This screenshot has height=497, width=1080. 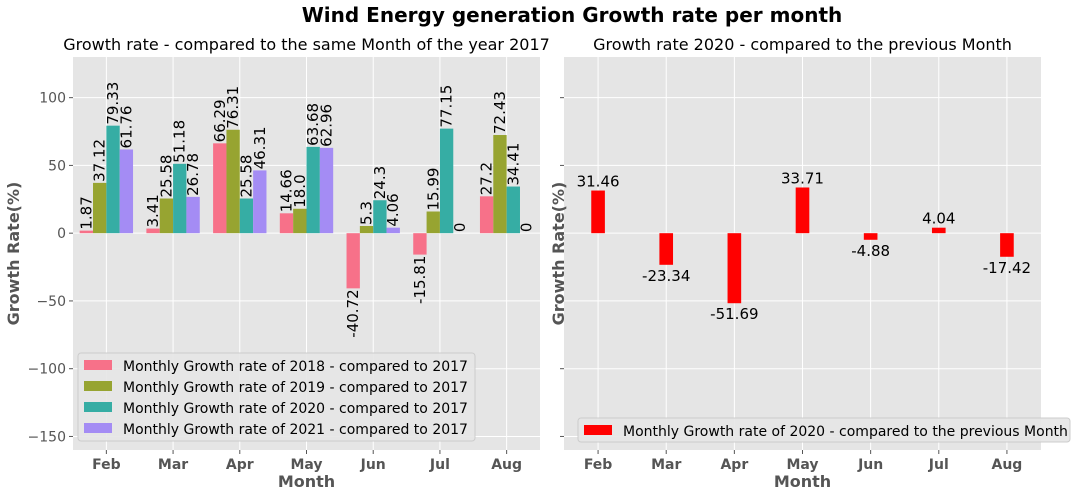 What do you see at coordinates (313, 124) in the screenshot?
I see `left-data-label: 63.68` at bounding box center [313, 124].